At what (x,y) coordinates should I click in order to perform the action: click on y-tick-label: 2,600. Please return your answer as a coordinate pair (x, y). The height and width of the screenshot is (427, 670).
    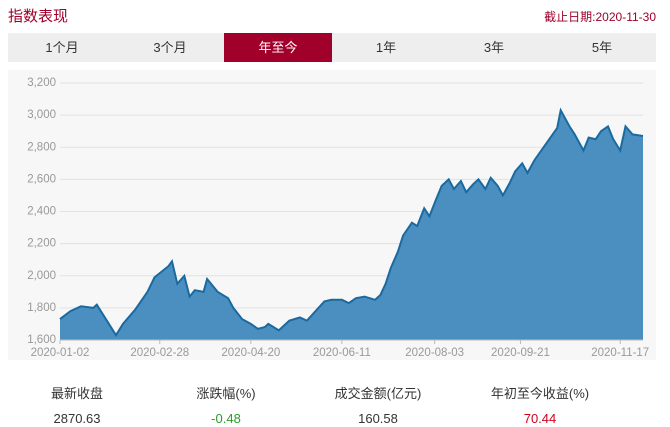
    Looking at the image, I should click on (41, 179).